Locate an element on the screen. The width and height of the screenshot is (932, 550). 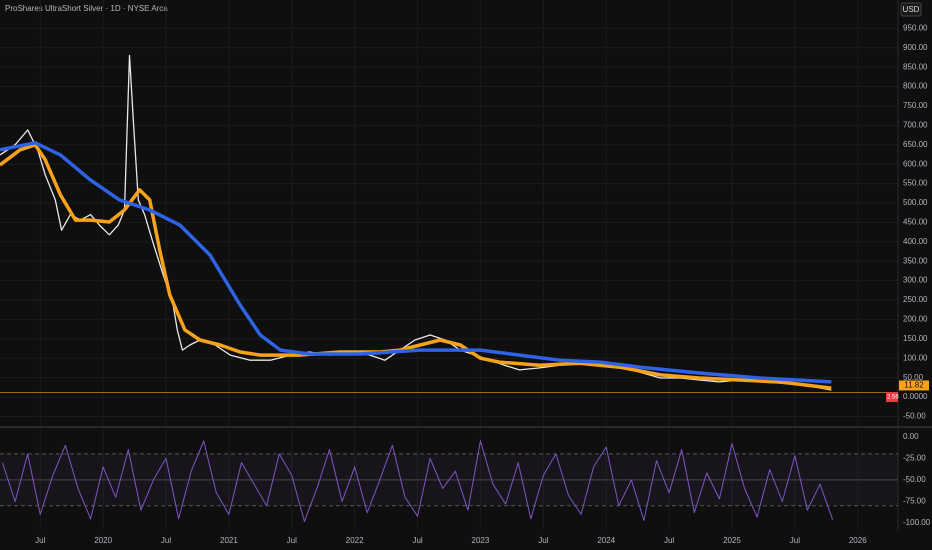
y-tick-label: 800.00 is located at coordinates (915, 86).